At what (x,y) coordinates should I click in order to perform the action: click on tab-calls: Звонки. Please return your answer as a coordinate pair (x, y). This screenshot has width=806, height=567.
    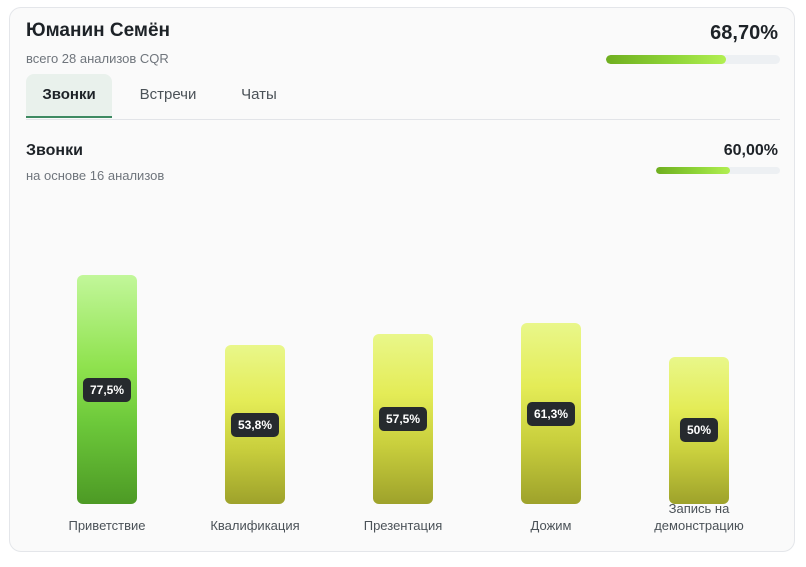
    Looking at the image, I should click on (69, 96).